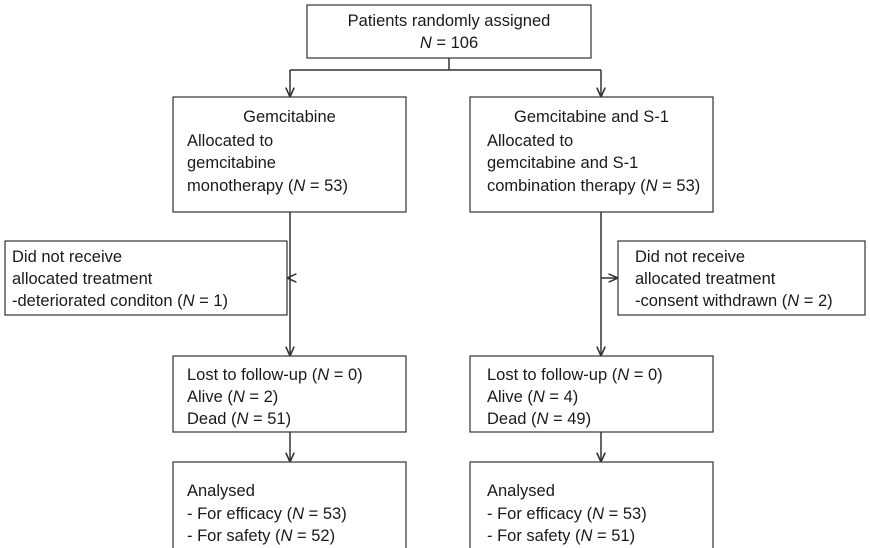 The width and height of the screenshot is (870, 548). What do you see at coordinates (562, 163) in the screenshot?
I see `node-text: gemcitabine and S-1` at bounding box center [562, 163].